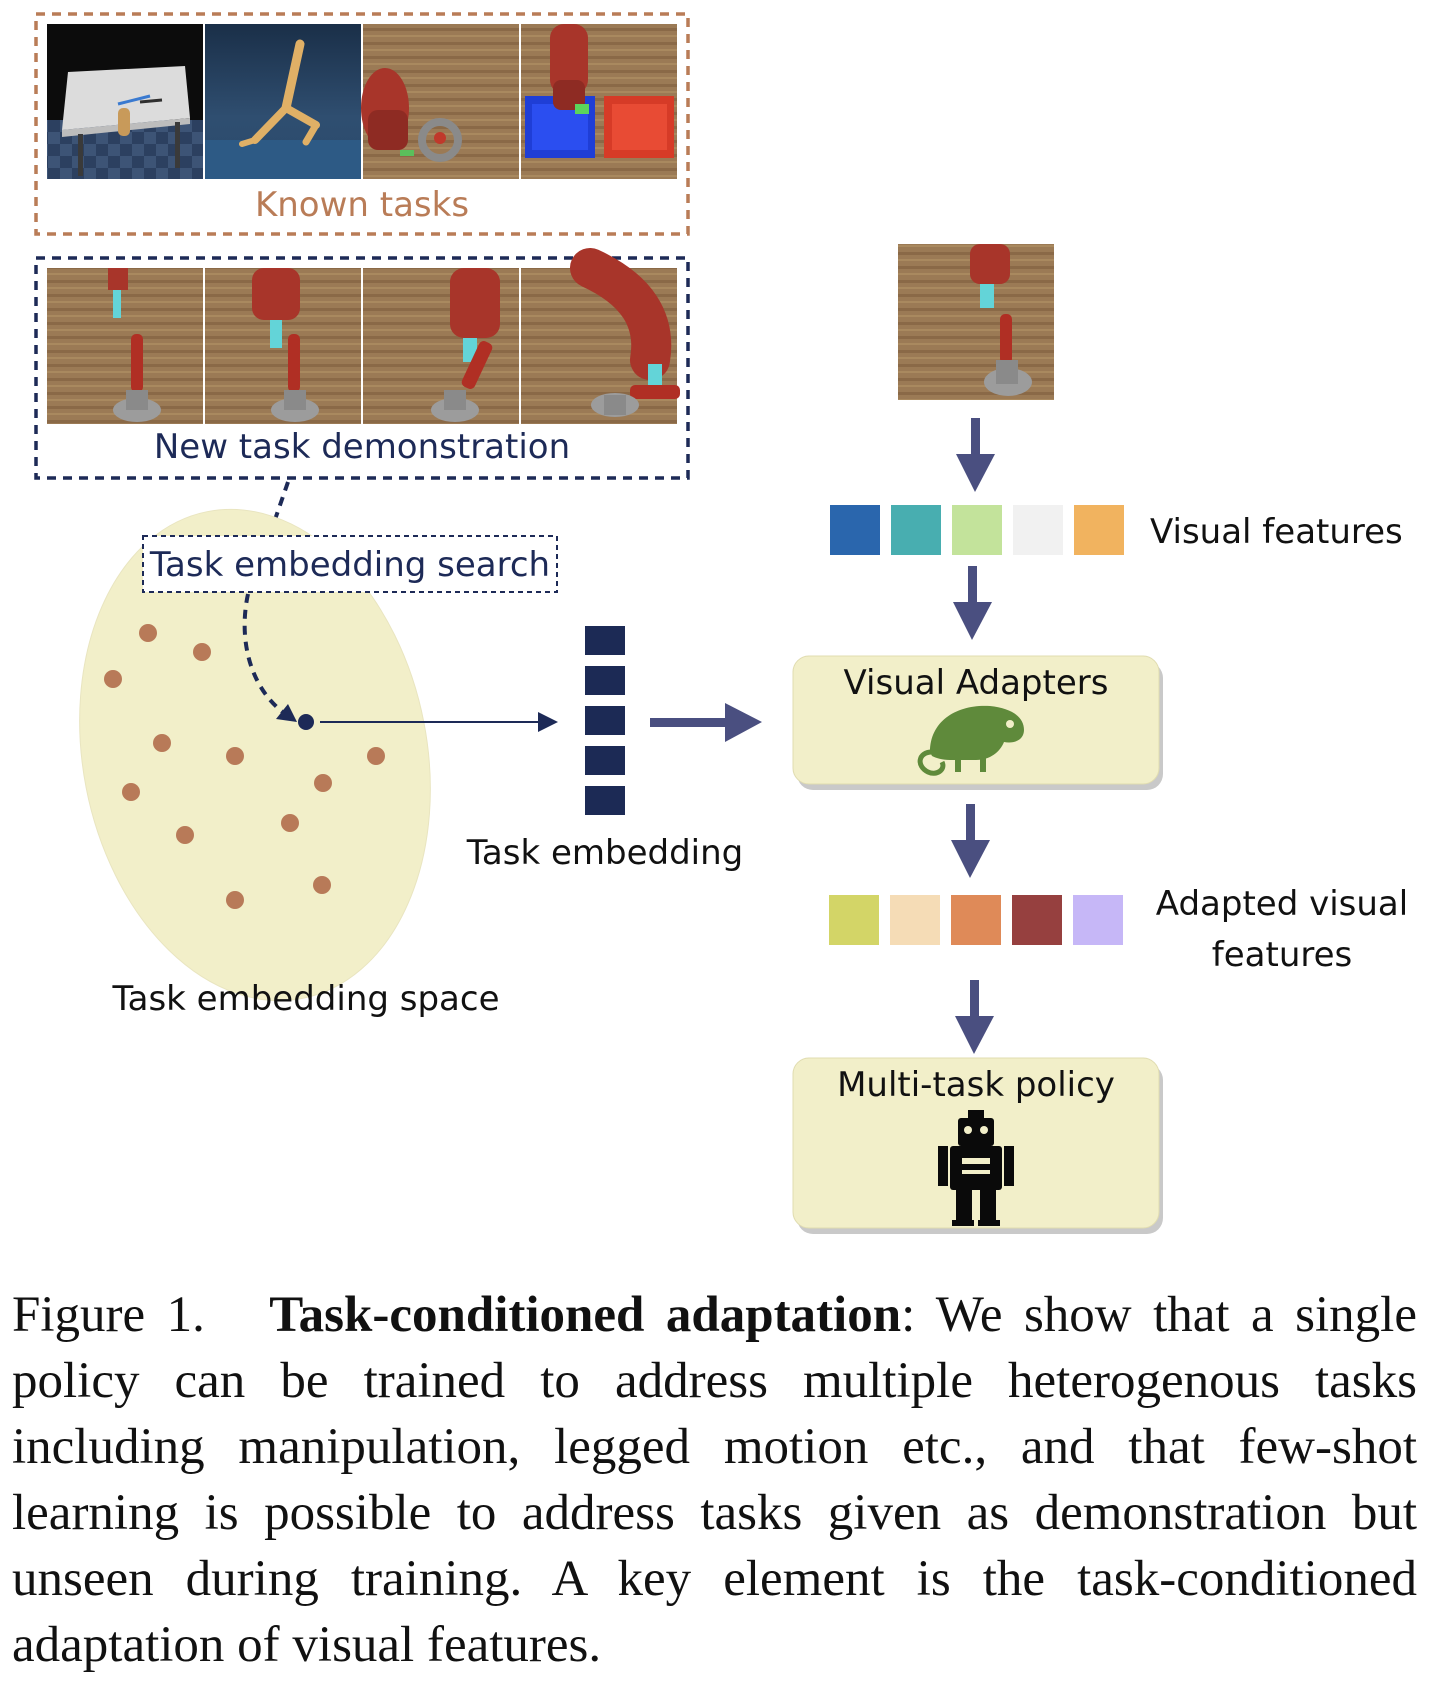  What do you see at coordinates (1276, 532) in the screenshot?
I see `visual-features-label: Visual features` at bounding box center [1276, 532].